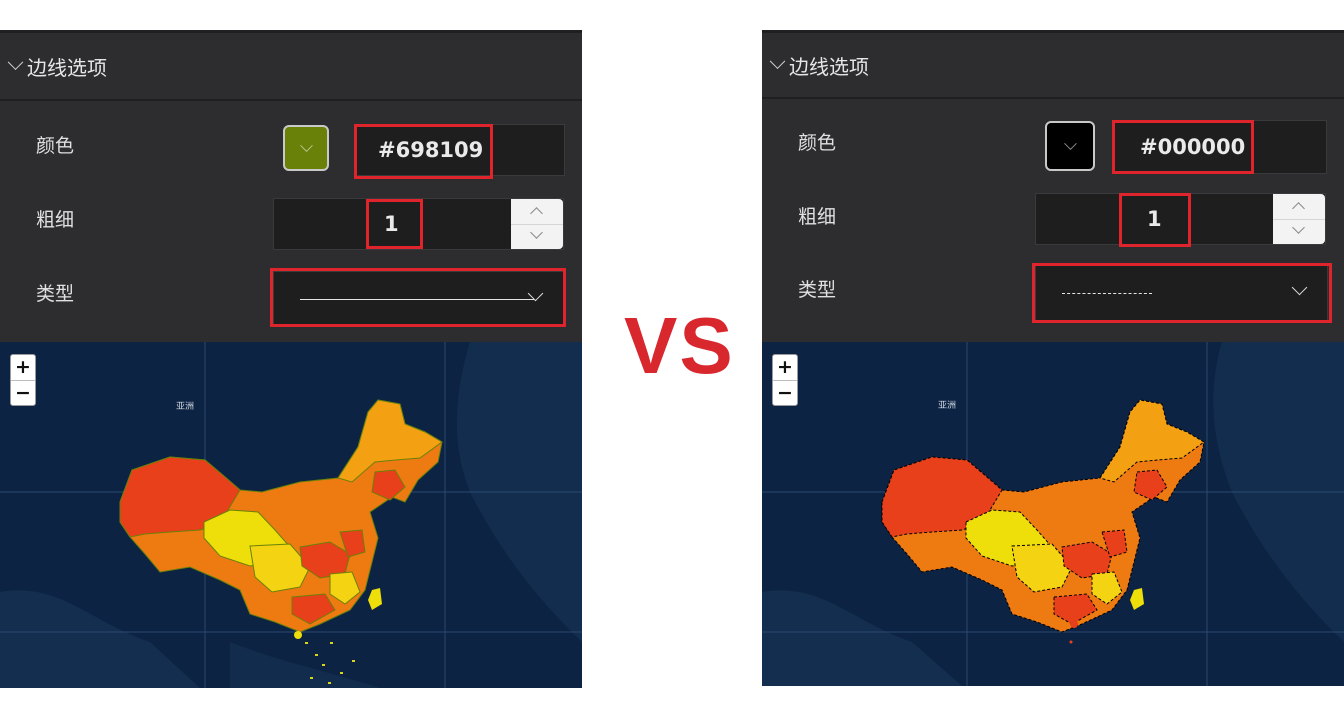 The height and width of the screenshot is (718, 1344). I want to click on vs-text: VS, so click(679, 345).